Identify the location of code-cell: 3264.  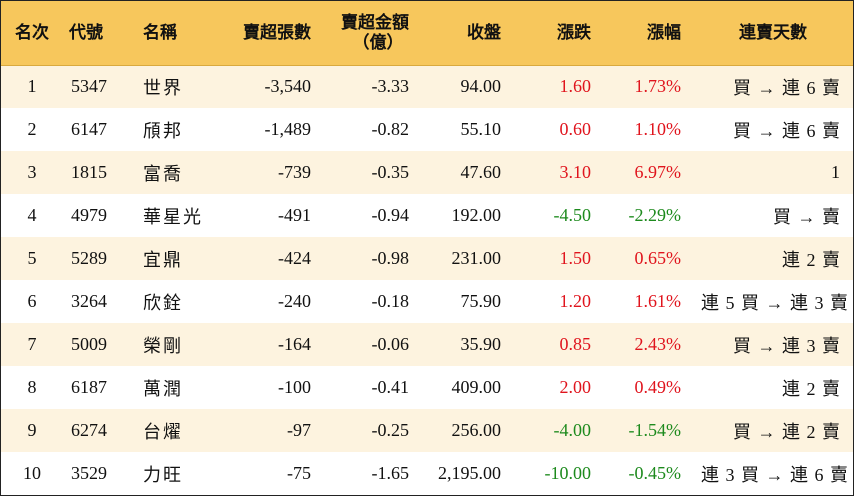
(89, 301).